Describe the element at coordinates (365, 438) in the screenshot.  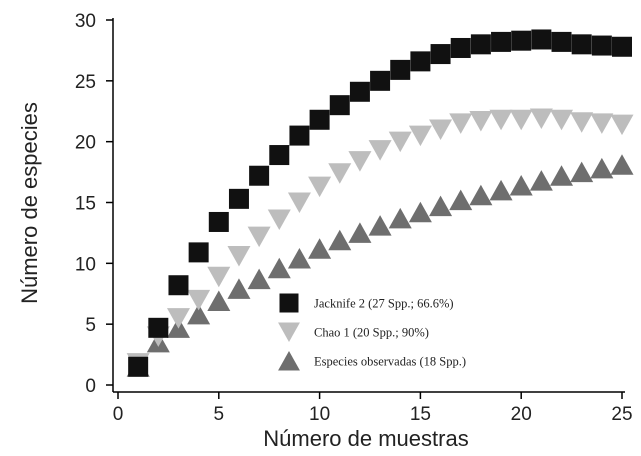
I see `x-axis-title: Número de muestras` at that location.